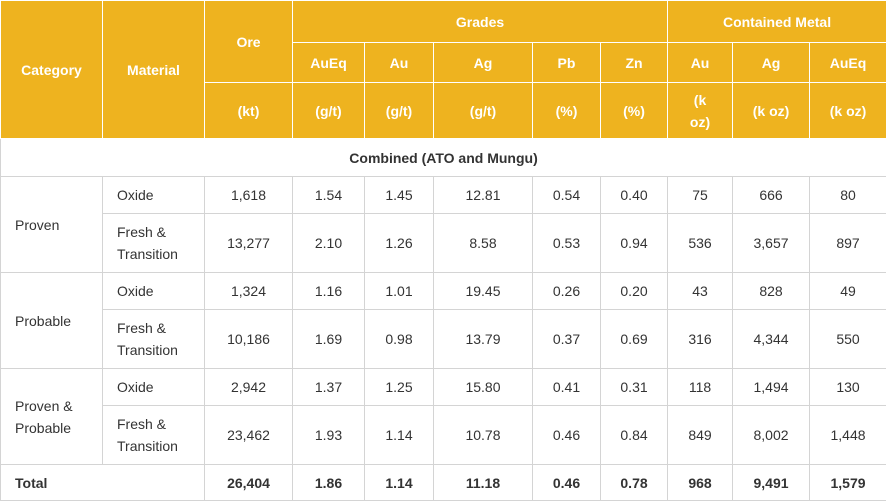  I want to click on metal-au-cell: 536, so click(700, 243).